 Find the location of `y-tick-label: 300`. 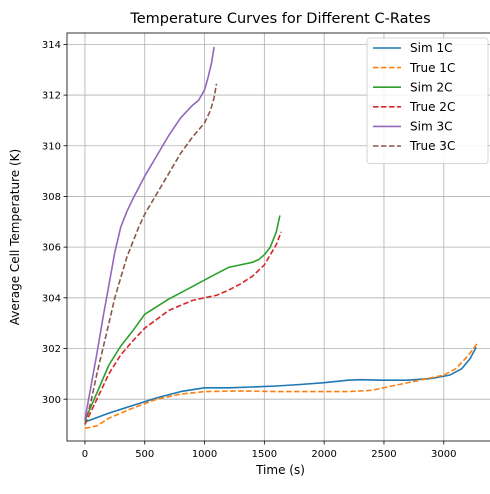

y-tick-label: 300 is located at coordinates (51, 400).